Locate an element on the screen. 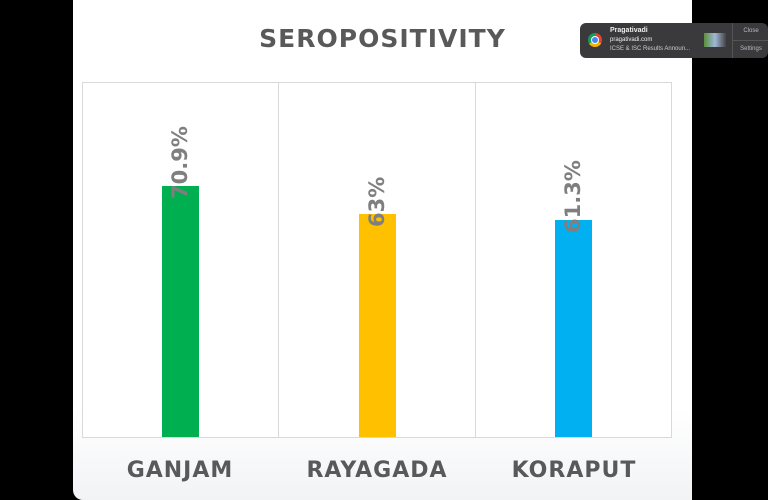 This screenshot has height=500, width=768. chrome-icon is located at coordinates (595, 40).